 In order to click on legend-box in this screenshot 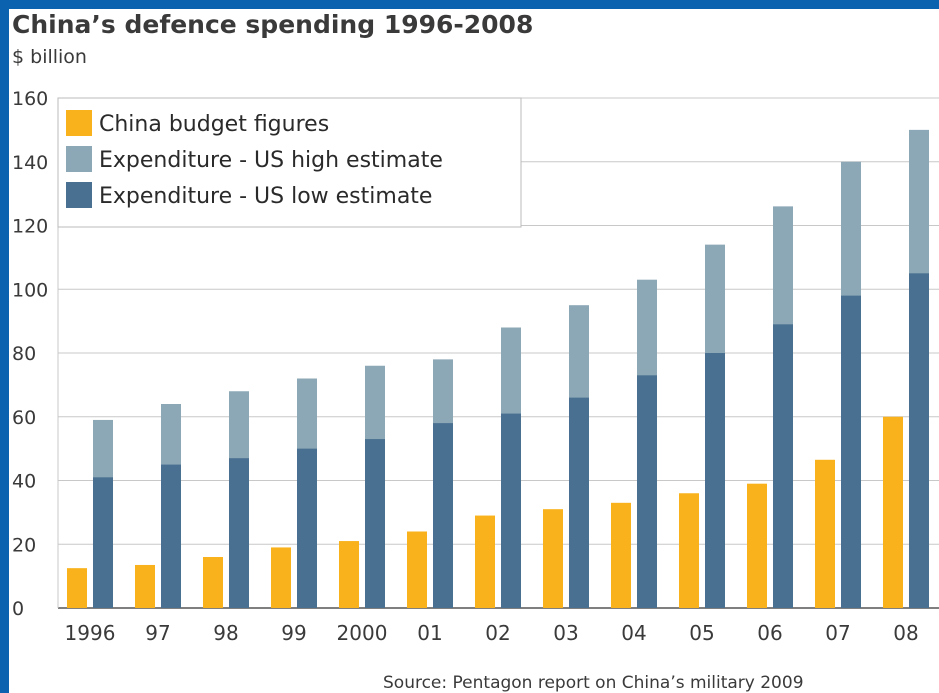, I will do `click(289, 162)`.